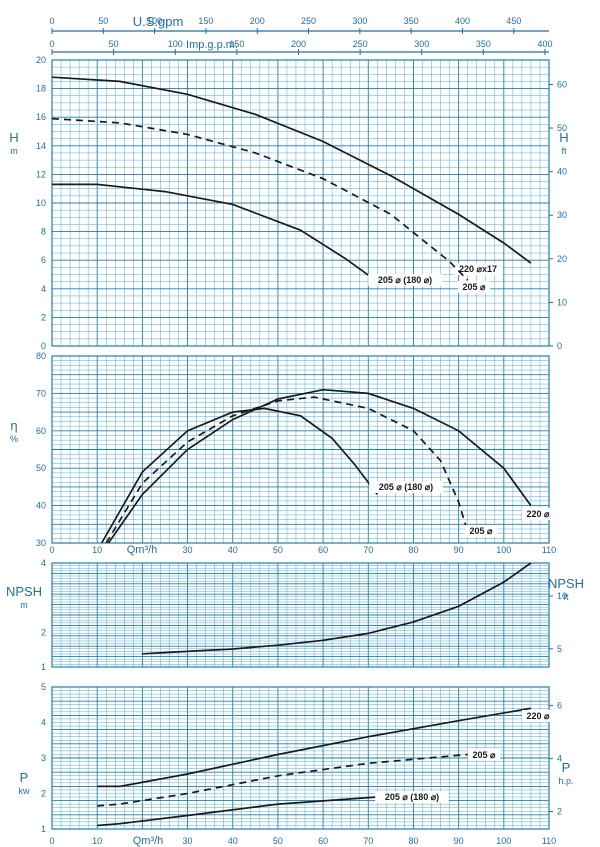 The width and height of the screenshot is (600, 847). What do you see at coordinates (24, 591) in the screenshot?
I see `left-axis-title: NPSH` at bounding box center [24, 591].